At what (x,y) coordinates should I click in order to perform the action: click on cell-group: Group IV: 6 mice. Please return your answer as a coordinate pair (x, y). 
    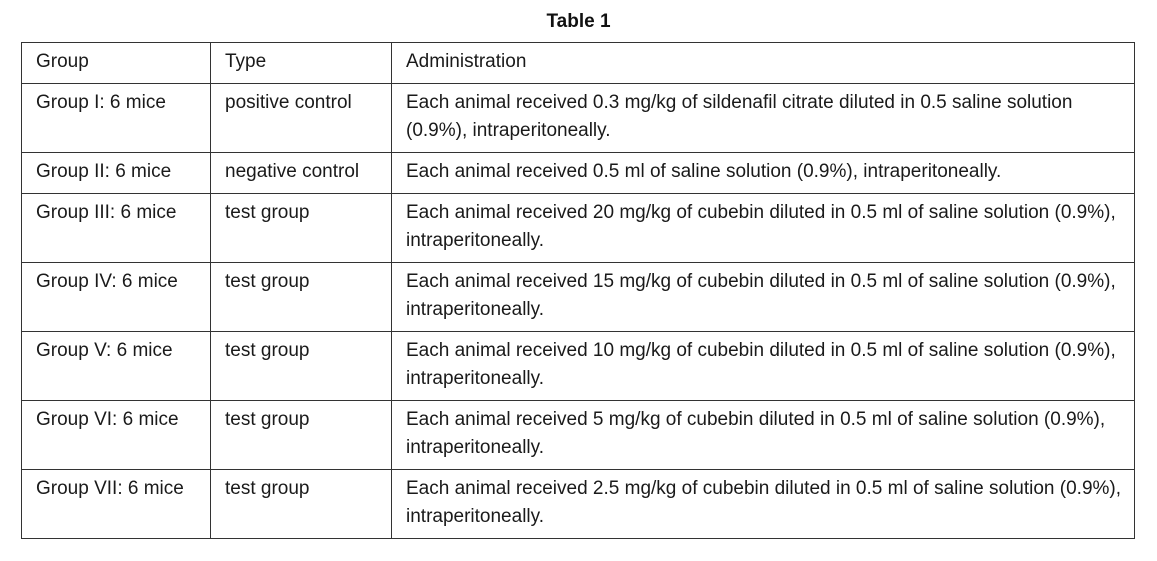
    Looking at the image, I should click on (116, 297).